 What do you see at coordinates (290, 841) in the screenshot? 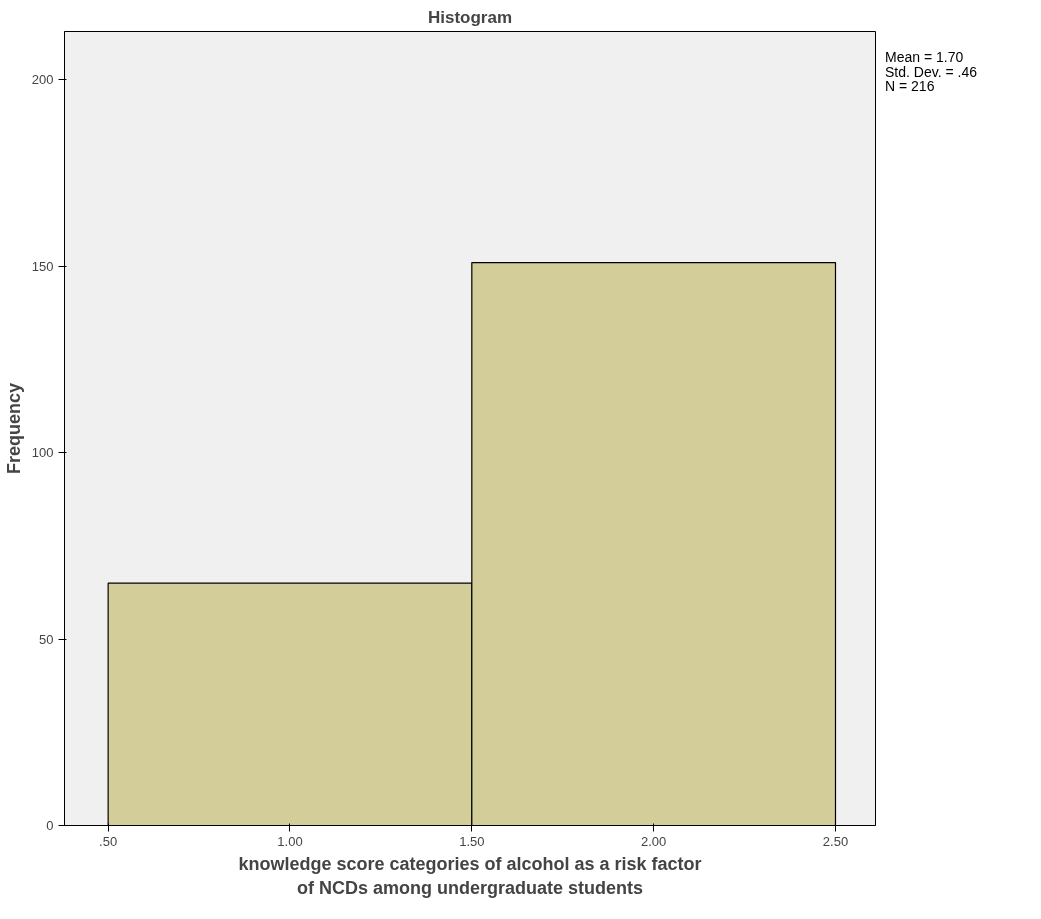
I see `x-tick-label: 1.00` at bounding box center [290, 841].